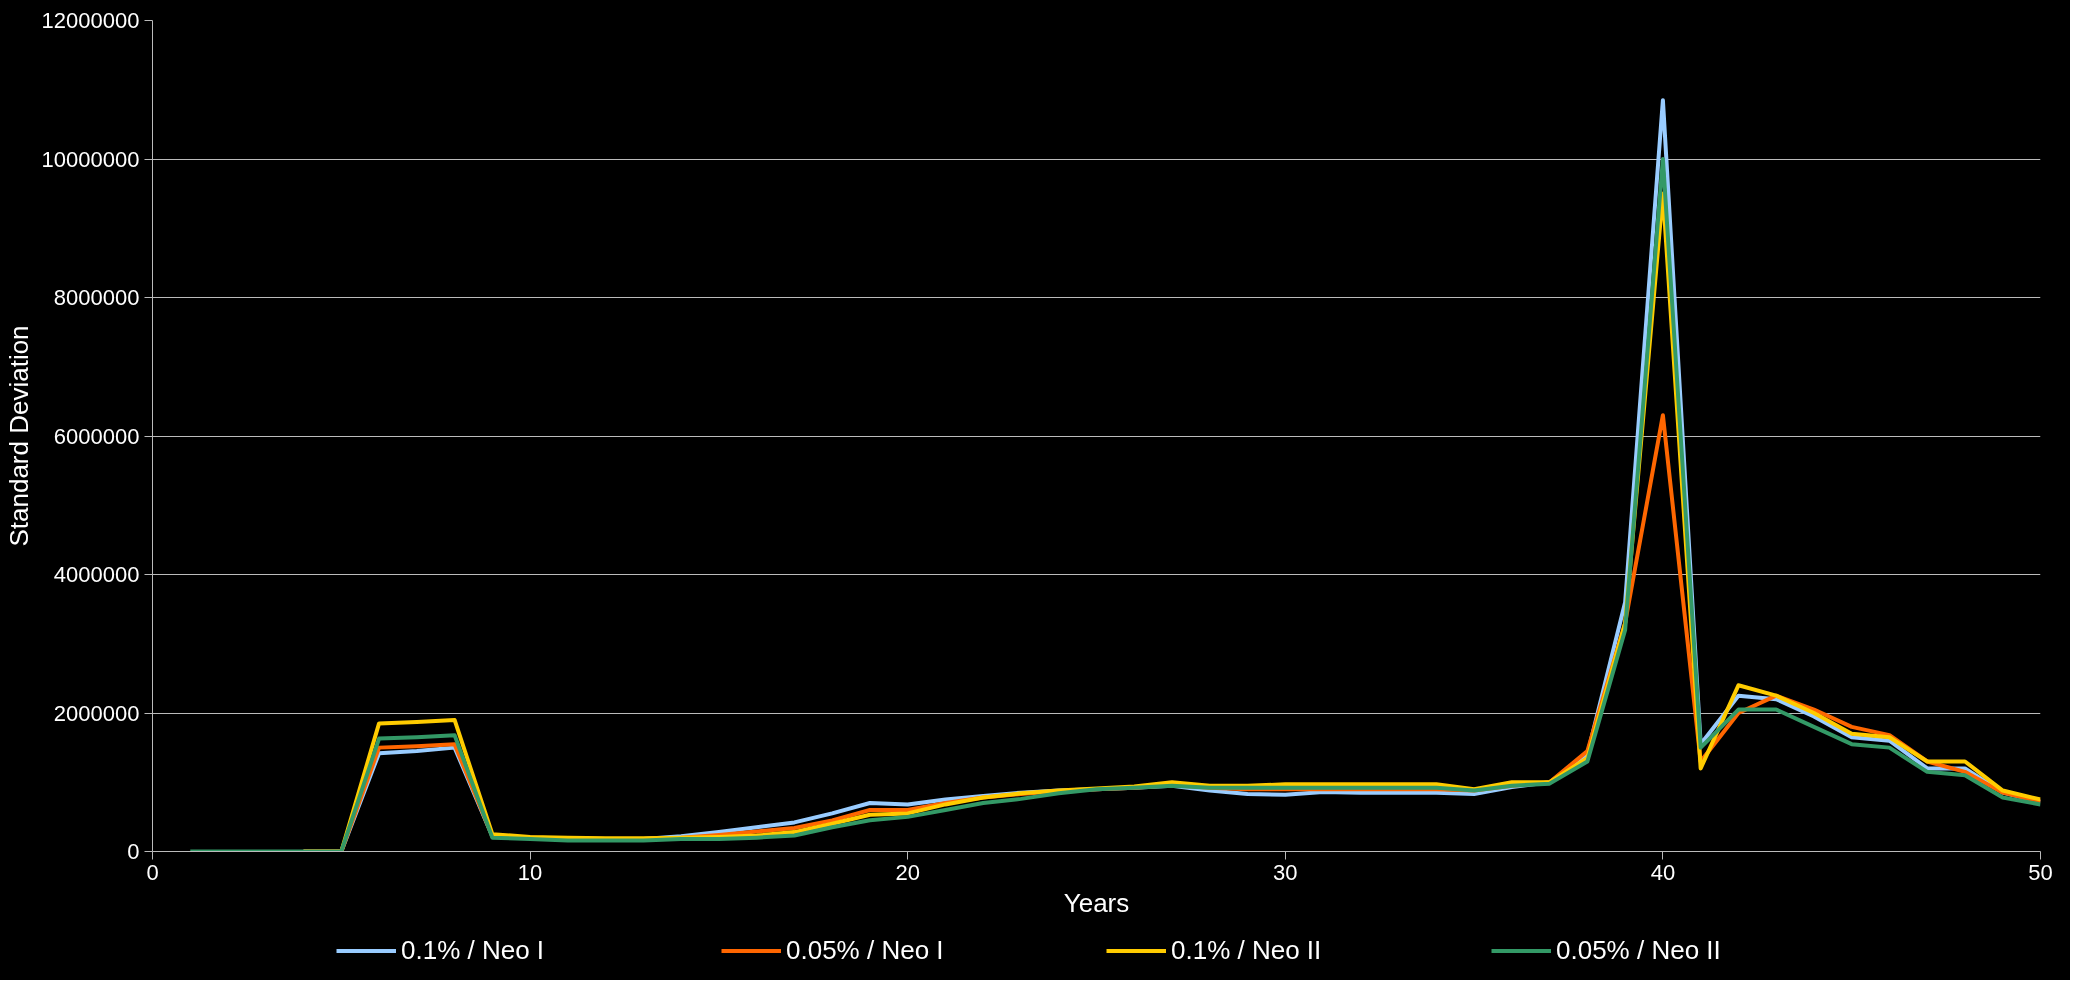 The image size is (2082, 1008). Describe the element at coordinates (1285, 872) in the screenshot. I see `x-tick-label: 30` at that location.